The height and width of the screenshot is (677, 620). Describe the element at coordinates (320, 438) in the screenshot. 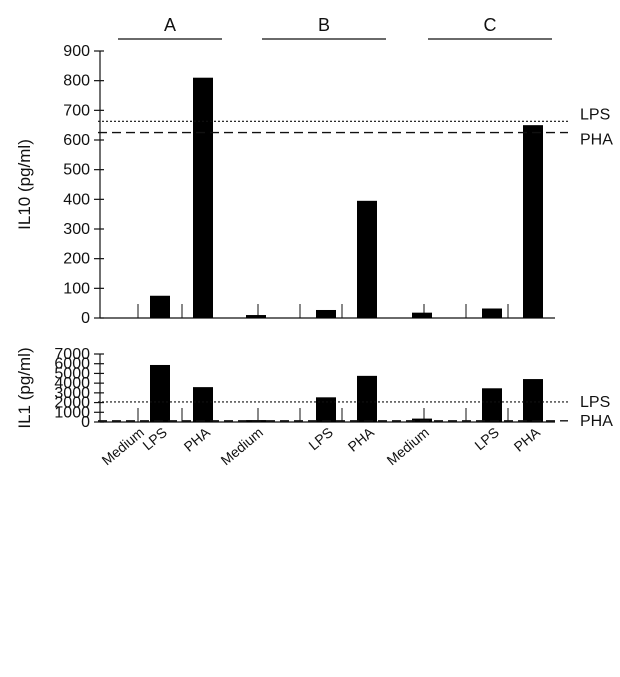

I see `category-label-B-LPS: LPS` at that location.